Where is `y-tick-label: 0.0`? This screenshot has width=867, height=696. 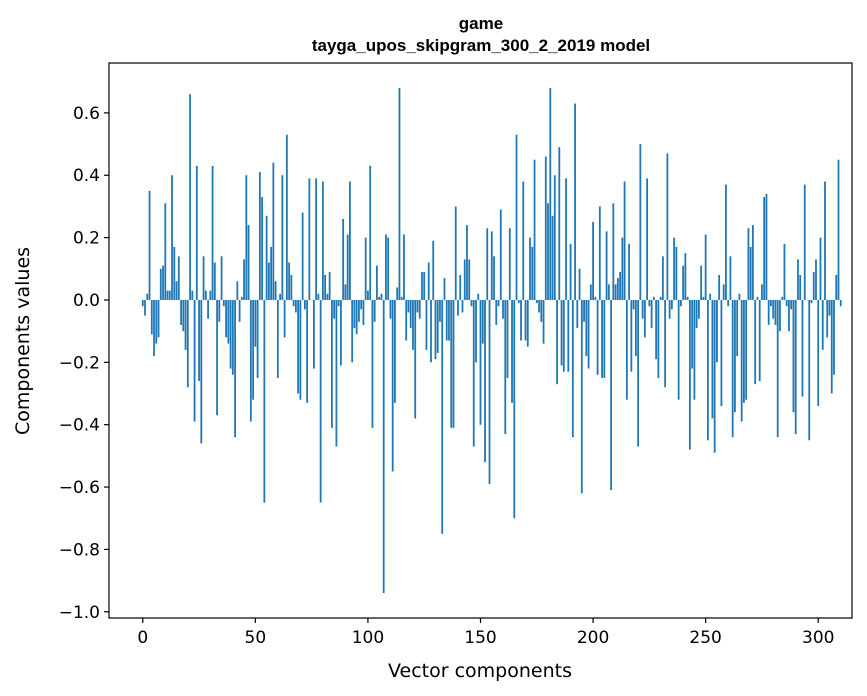 y-tick-label: 0.0 is located at coordinates (86, 301).